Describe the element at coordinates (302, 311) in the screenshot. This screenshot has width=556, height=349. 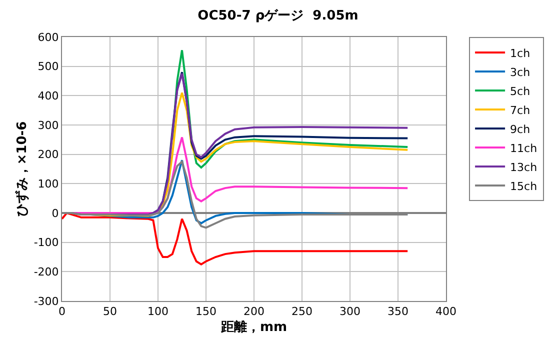
I see `x-tick-label: 250` at that location.